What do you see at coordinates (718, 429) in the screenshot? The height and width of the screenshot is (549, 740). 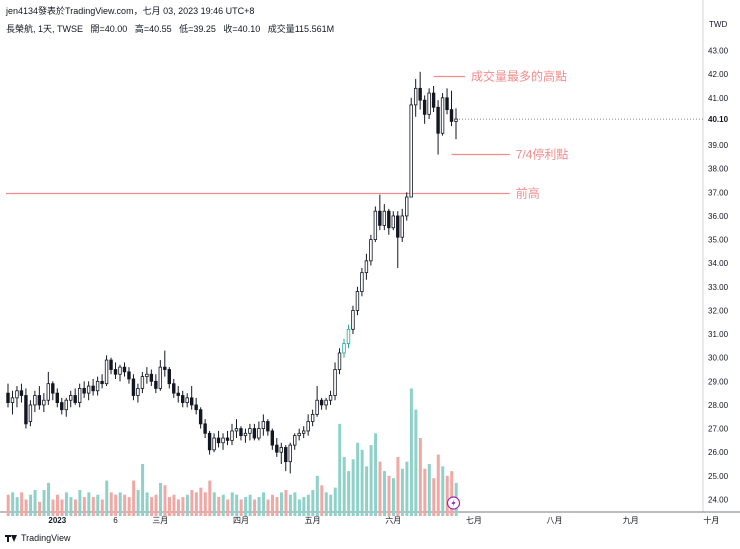 I see `y-tick-label: 27.00` at bounding box center [718, 429].